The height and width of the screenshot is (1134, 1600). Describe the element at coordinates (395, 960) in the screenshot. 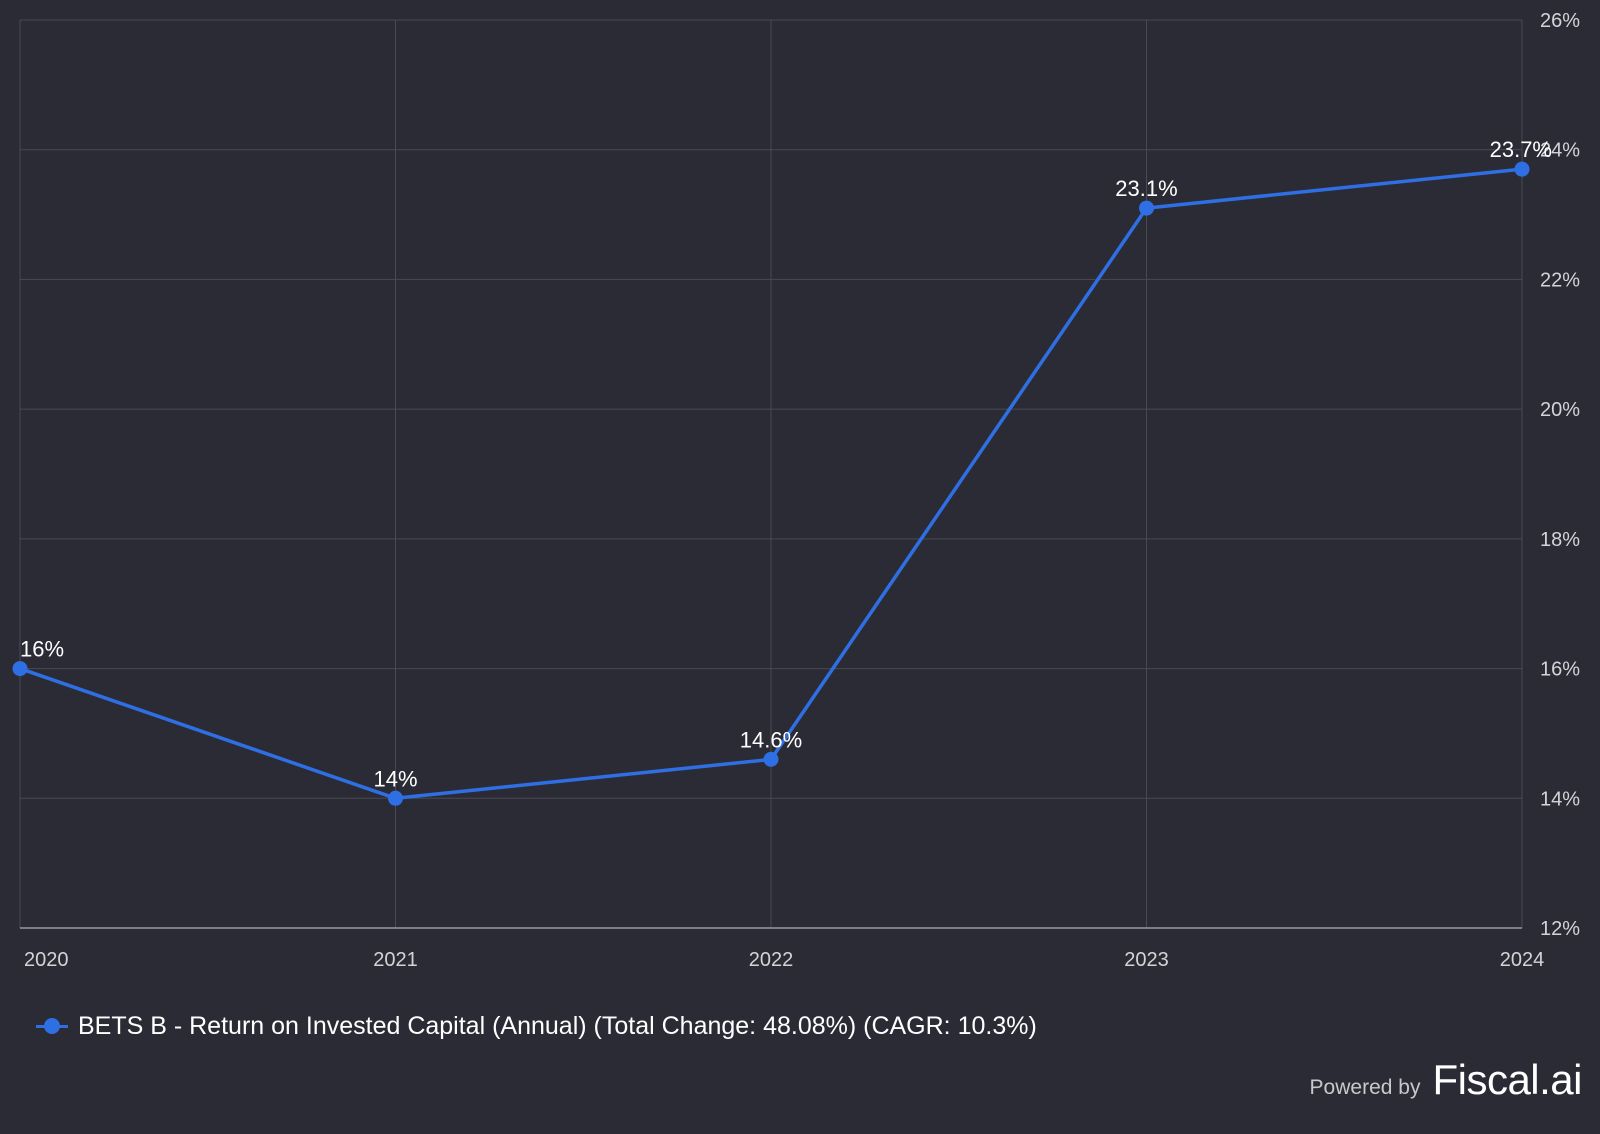

I see `x-tick-label: 2021` at that location.